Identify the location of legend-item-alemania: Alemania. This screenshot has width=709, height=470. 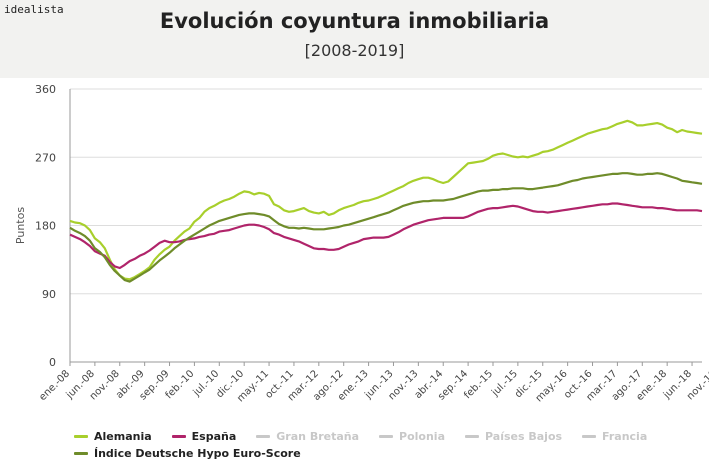
(113, 436).